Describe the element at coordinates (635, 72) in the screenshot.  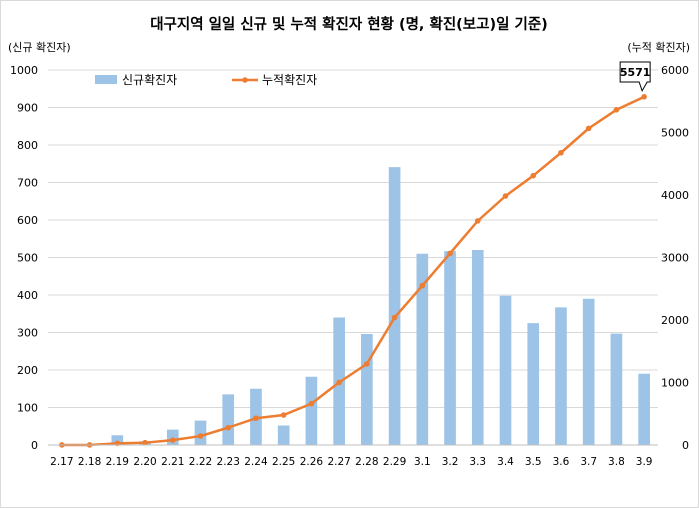
I see `callout-label: 5571` at that location.